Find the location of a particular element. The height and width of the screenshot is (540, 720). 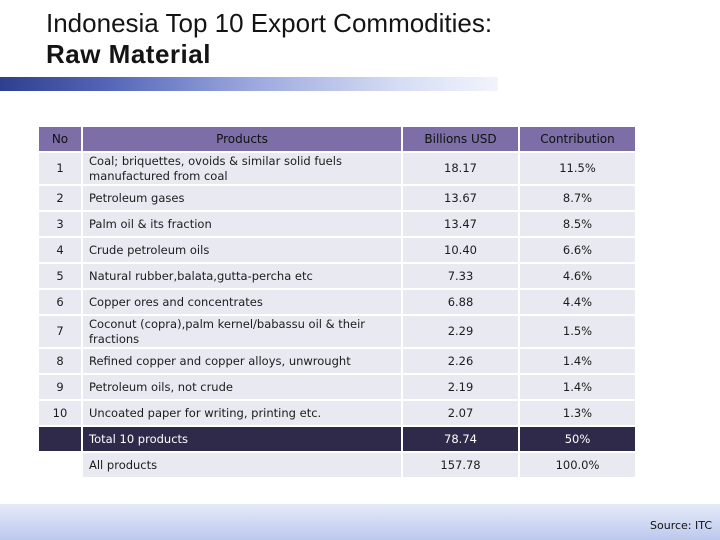

table-header-row: No Products Billions USD Contribution is located at coordinates (337, 139).